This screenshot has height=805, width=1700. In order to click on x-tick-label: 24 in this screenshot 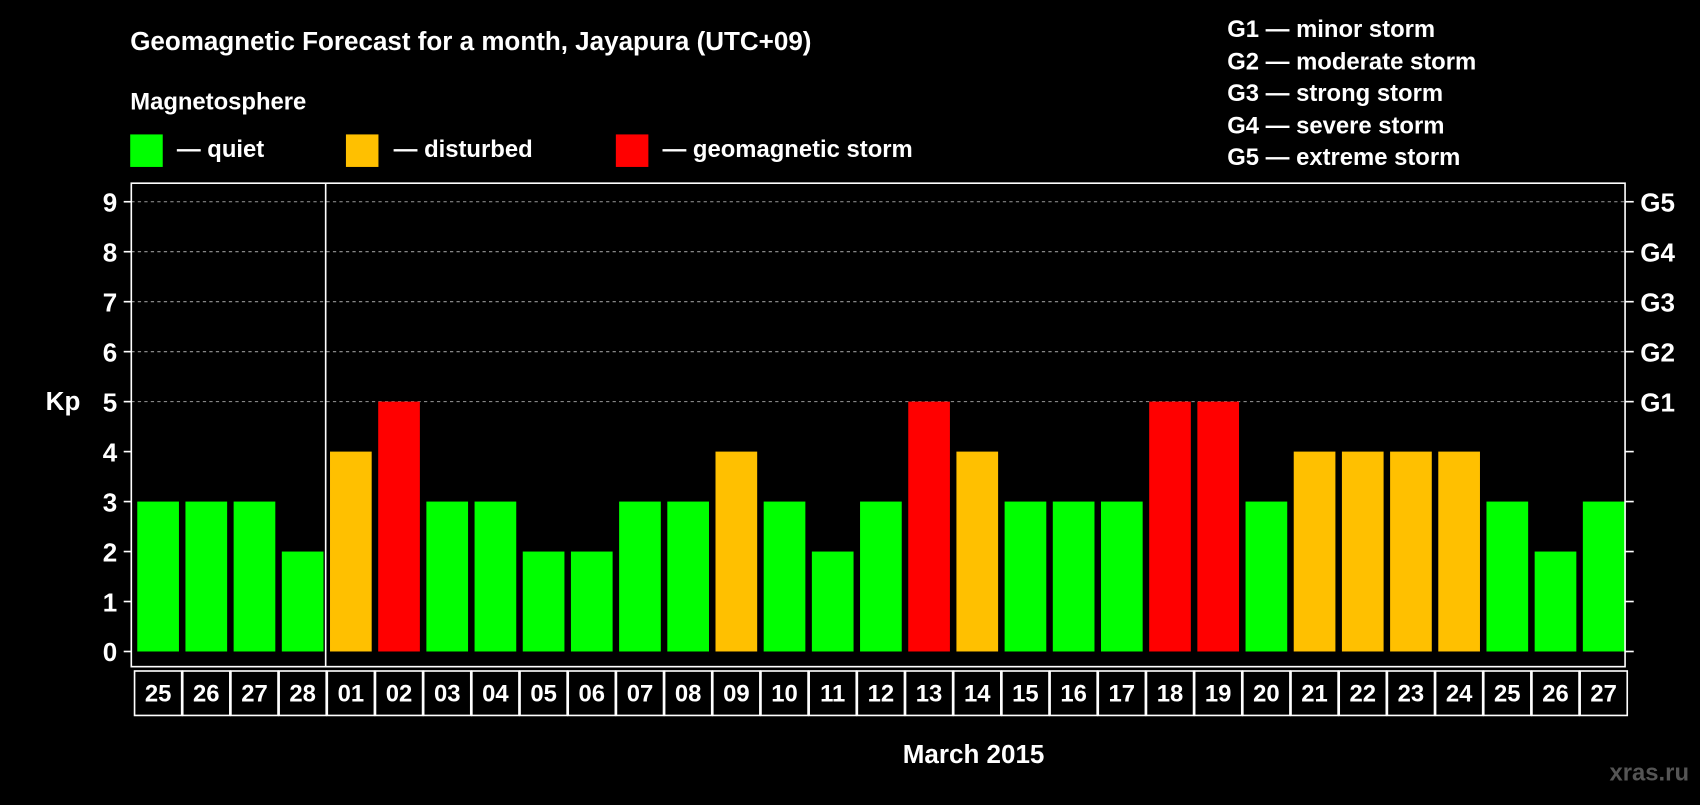, I will do `click(1459, 693)`.